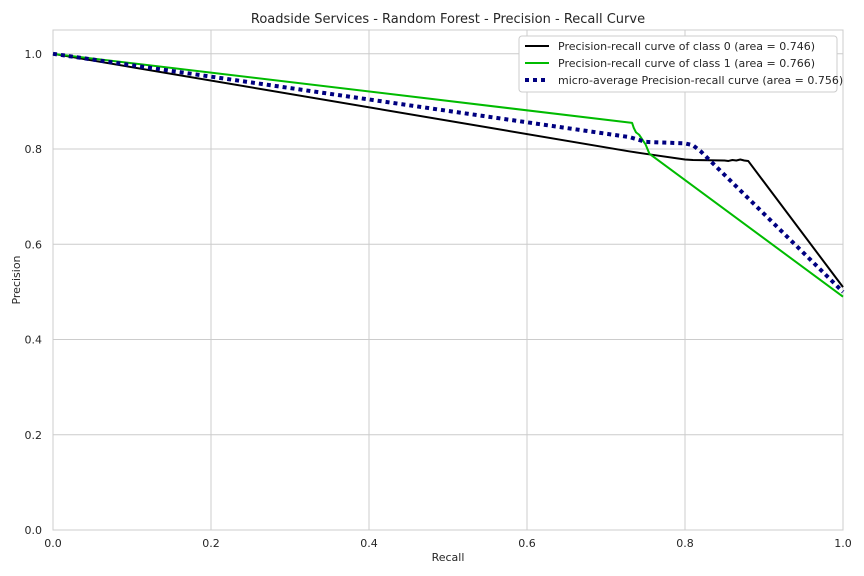  Describe the element at coordinates (34, 435) in the screenshot. I see `y-tick-label-1: 0.2` at that location.